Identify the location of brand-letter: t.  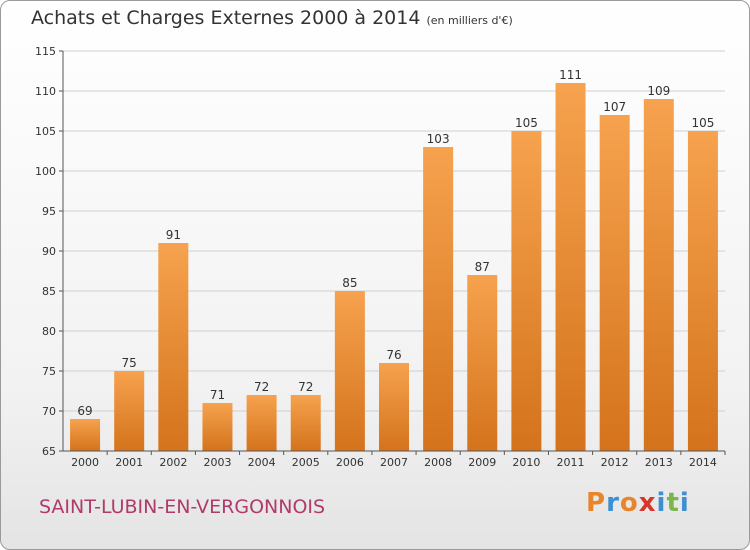
(673, 503).